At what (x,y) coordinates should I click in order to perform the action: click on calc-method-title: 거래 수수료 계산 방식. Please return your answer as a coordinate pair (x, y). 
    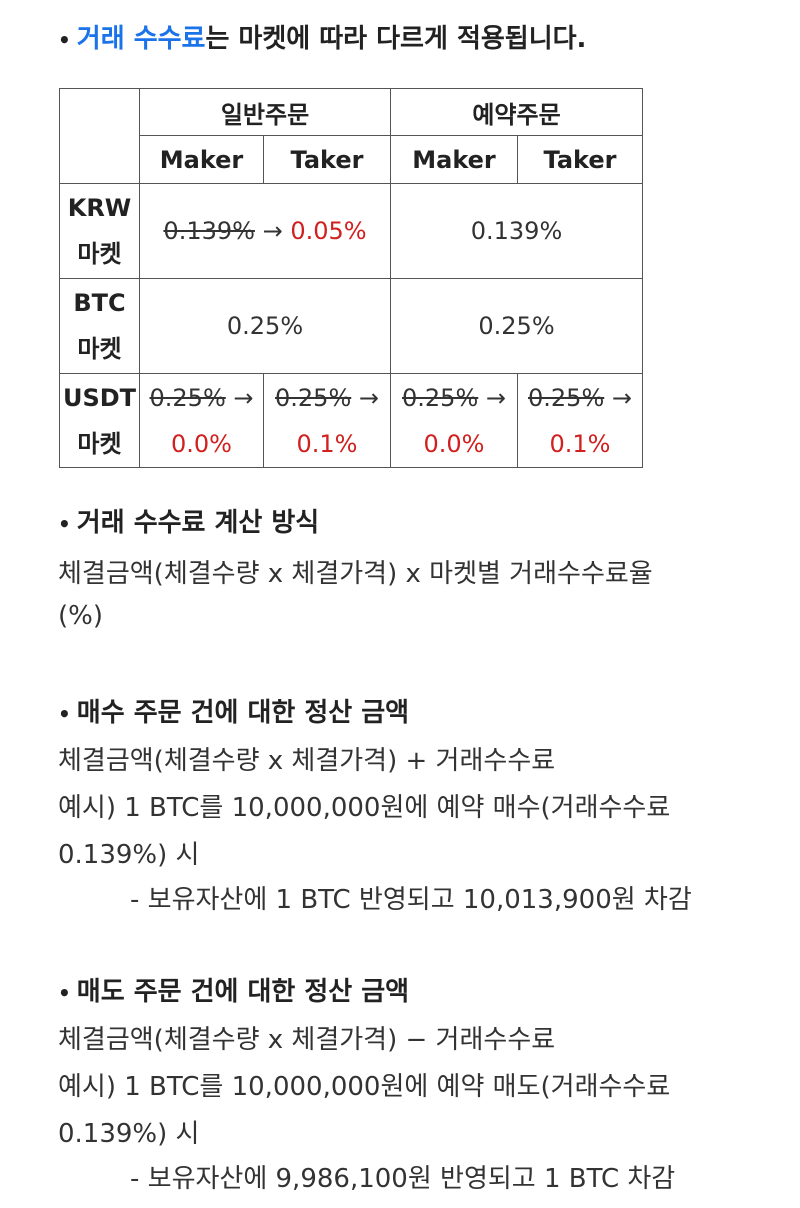
    Looking at the image, I should click on (198, 523).